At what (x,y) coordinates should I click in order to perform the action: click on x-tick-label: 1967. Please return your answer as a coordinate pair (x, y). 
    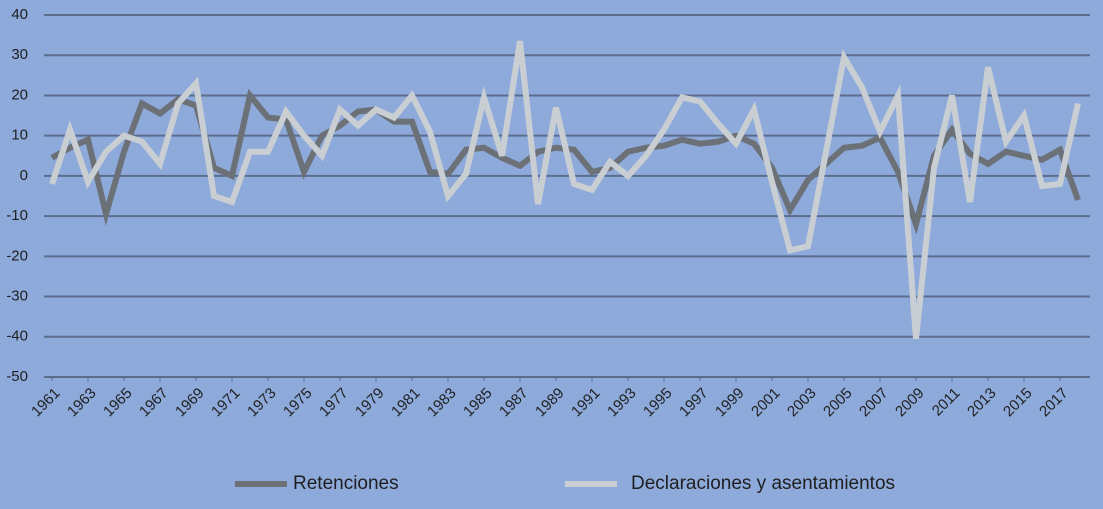
    Looking at the image, I should click on (154, 403).